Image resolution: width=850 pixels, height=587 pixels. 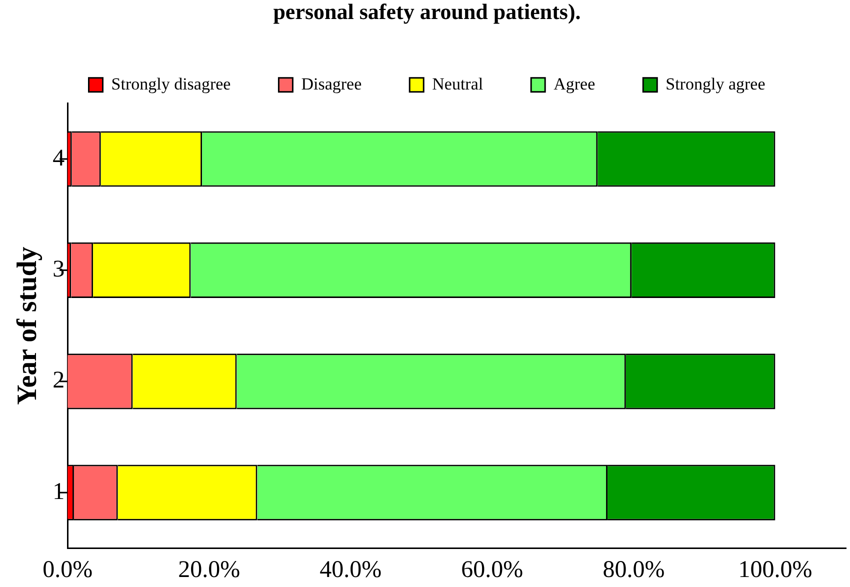 What do you see at coordinates (67, 569) in the screenshot?
I see `x-tick-label: 0.0%` at bounding box center [67, 569].